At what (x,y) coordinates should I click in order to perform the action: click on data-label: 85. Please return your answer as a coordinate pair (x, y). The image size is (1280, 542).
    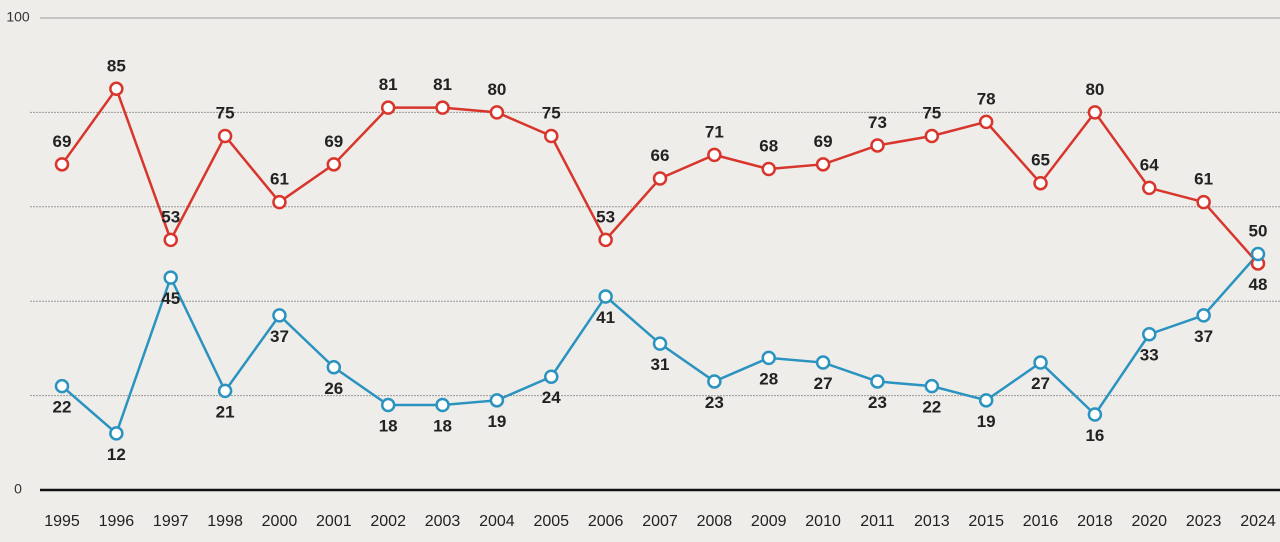
    Looking at the image, I should click on (116, 65).